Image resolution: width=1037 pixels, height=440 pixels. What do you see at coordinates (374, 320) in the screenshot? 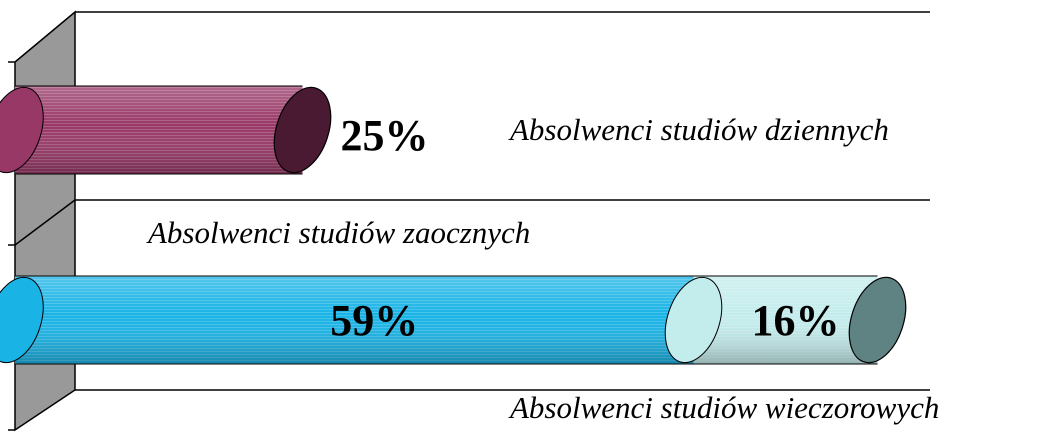
I see `value-label: 59%` at bounding box center [374, 320].